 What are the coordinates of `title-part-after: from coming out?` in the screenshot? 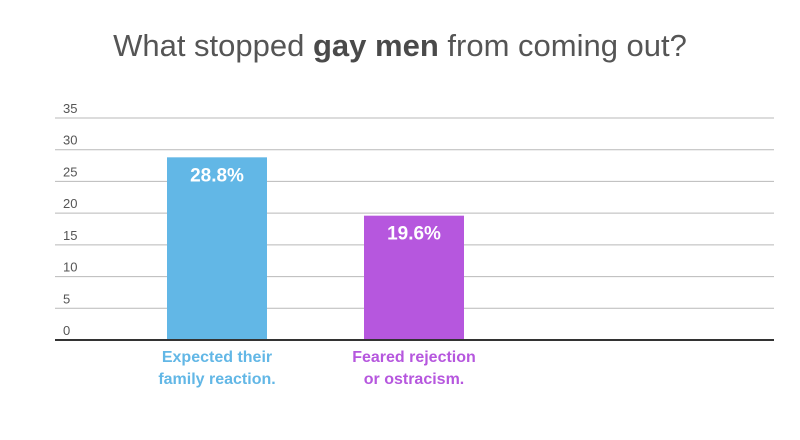 It's located at (562, 45).